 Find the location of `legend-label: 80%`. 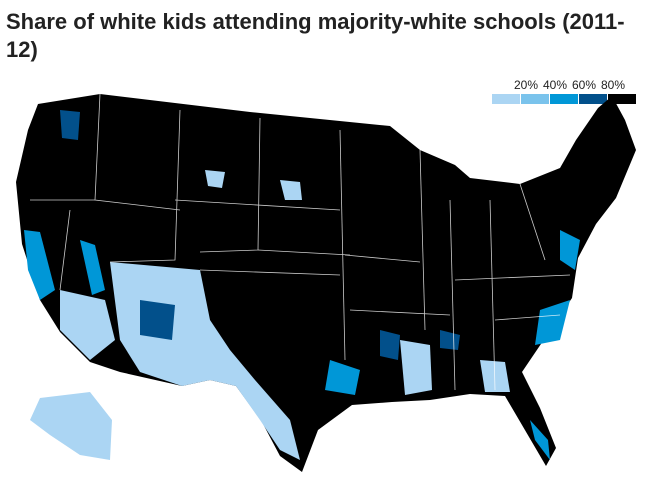

legend-label: 80% is located at coordinates (613, 85).